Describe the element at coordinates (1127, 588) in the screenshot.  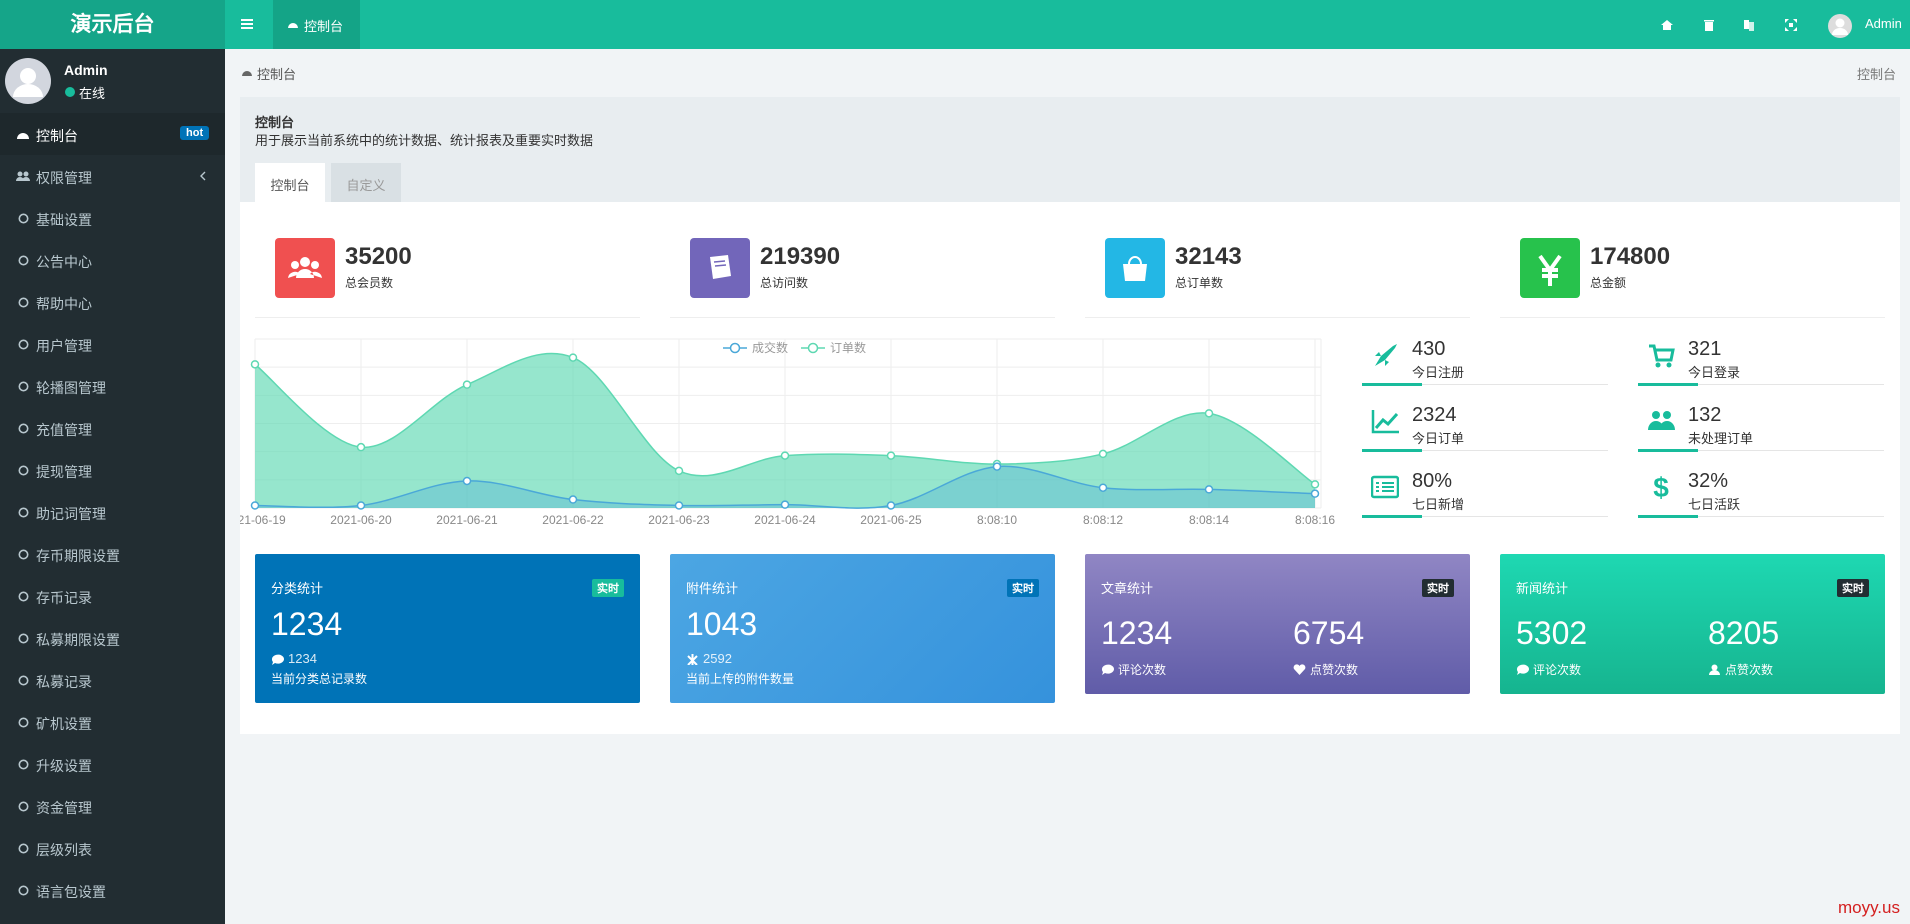
I see `card-title: 文章统计` at that location.